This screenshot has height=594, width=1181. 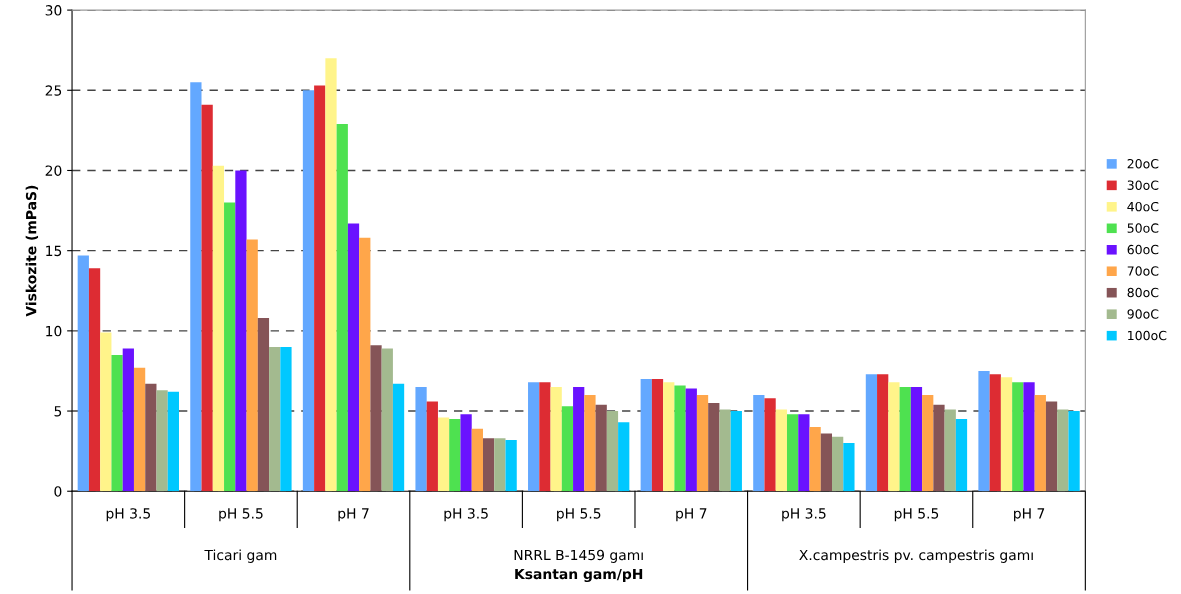 I want to click on y-tick-label: 10, so click(x=54, y=331).